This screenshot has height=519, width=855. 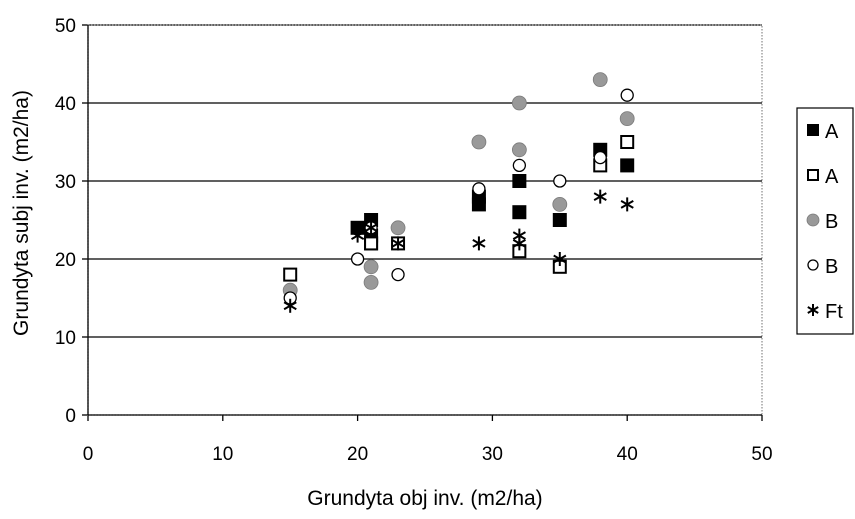 What do you see at coordinates (70, 416) in the screenshot?
I see `y-tick-label: 0` at bounding box center [70, 416].